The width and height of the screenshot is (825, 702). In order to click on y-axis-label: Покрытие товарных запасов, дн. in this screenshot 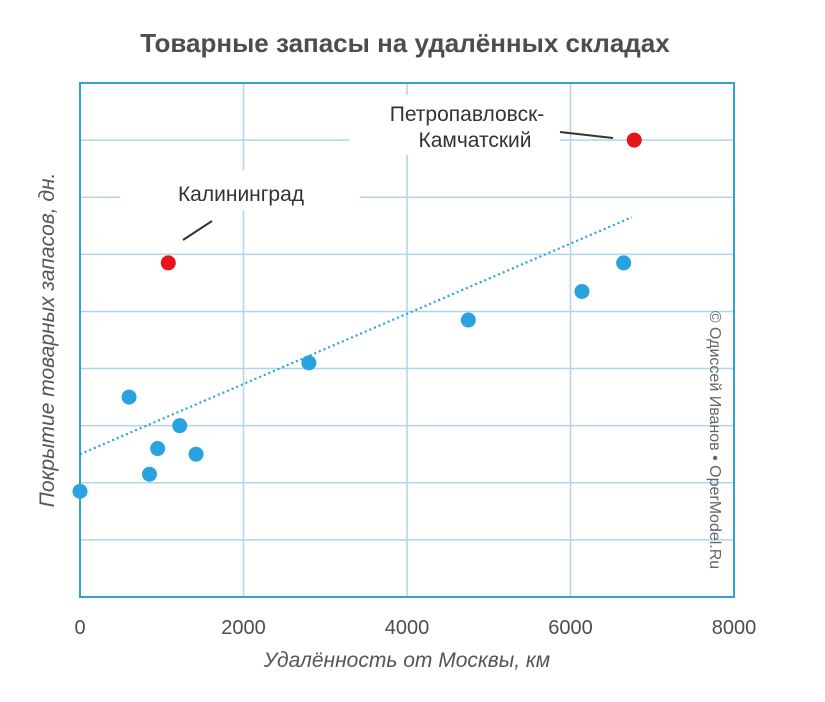, I will do `click(47, 340)`.